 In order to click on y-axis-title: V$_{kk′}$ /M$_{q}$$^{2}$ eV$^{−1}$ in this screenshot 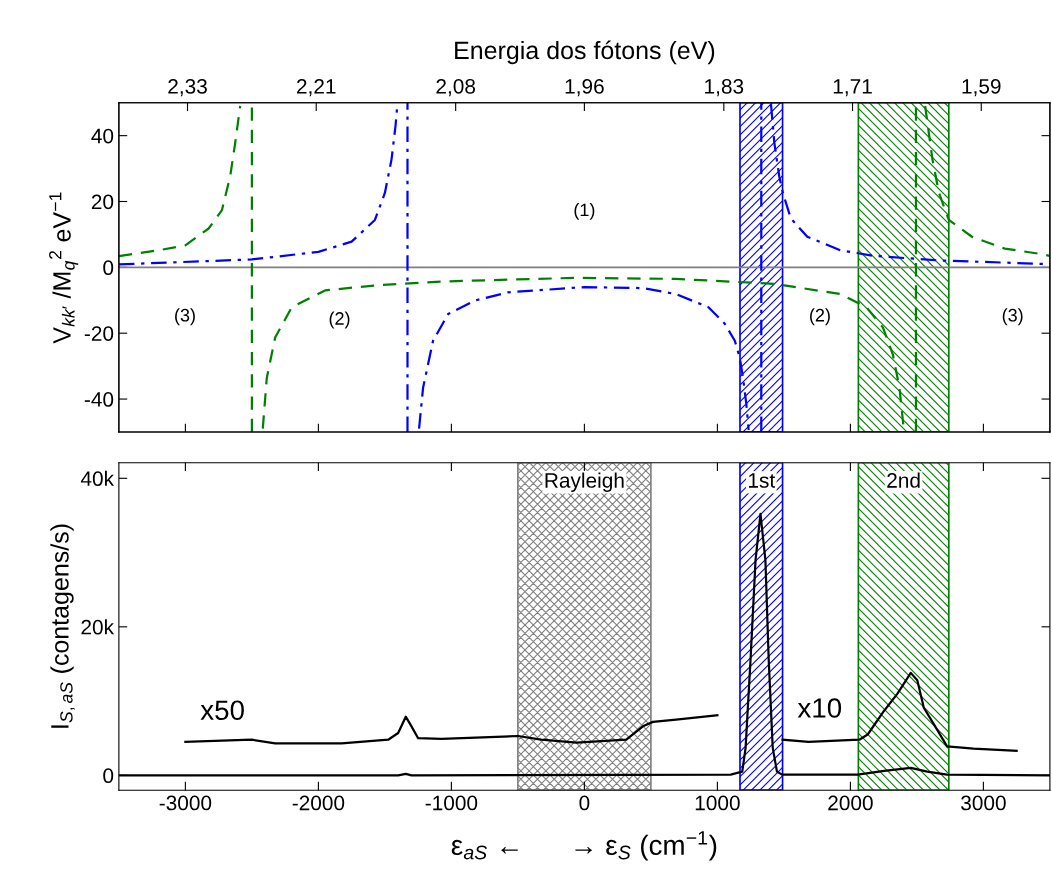, I will do `click(64, 268)`.